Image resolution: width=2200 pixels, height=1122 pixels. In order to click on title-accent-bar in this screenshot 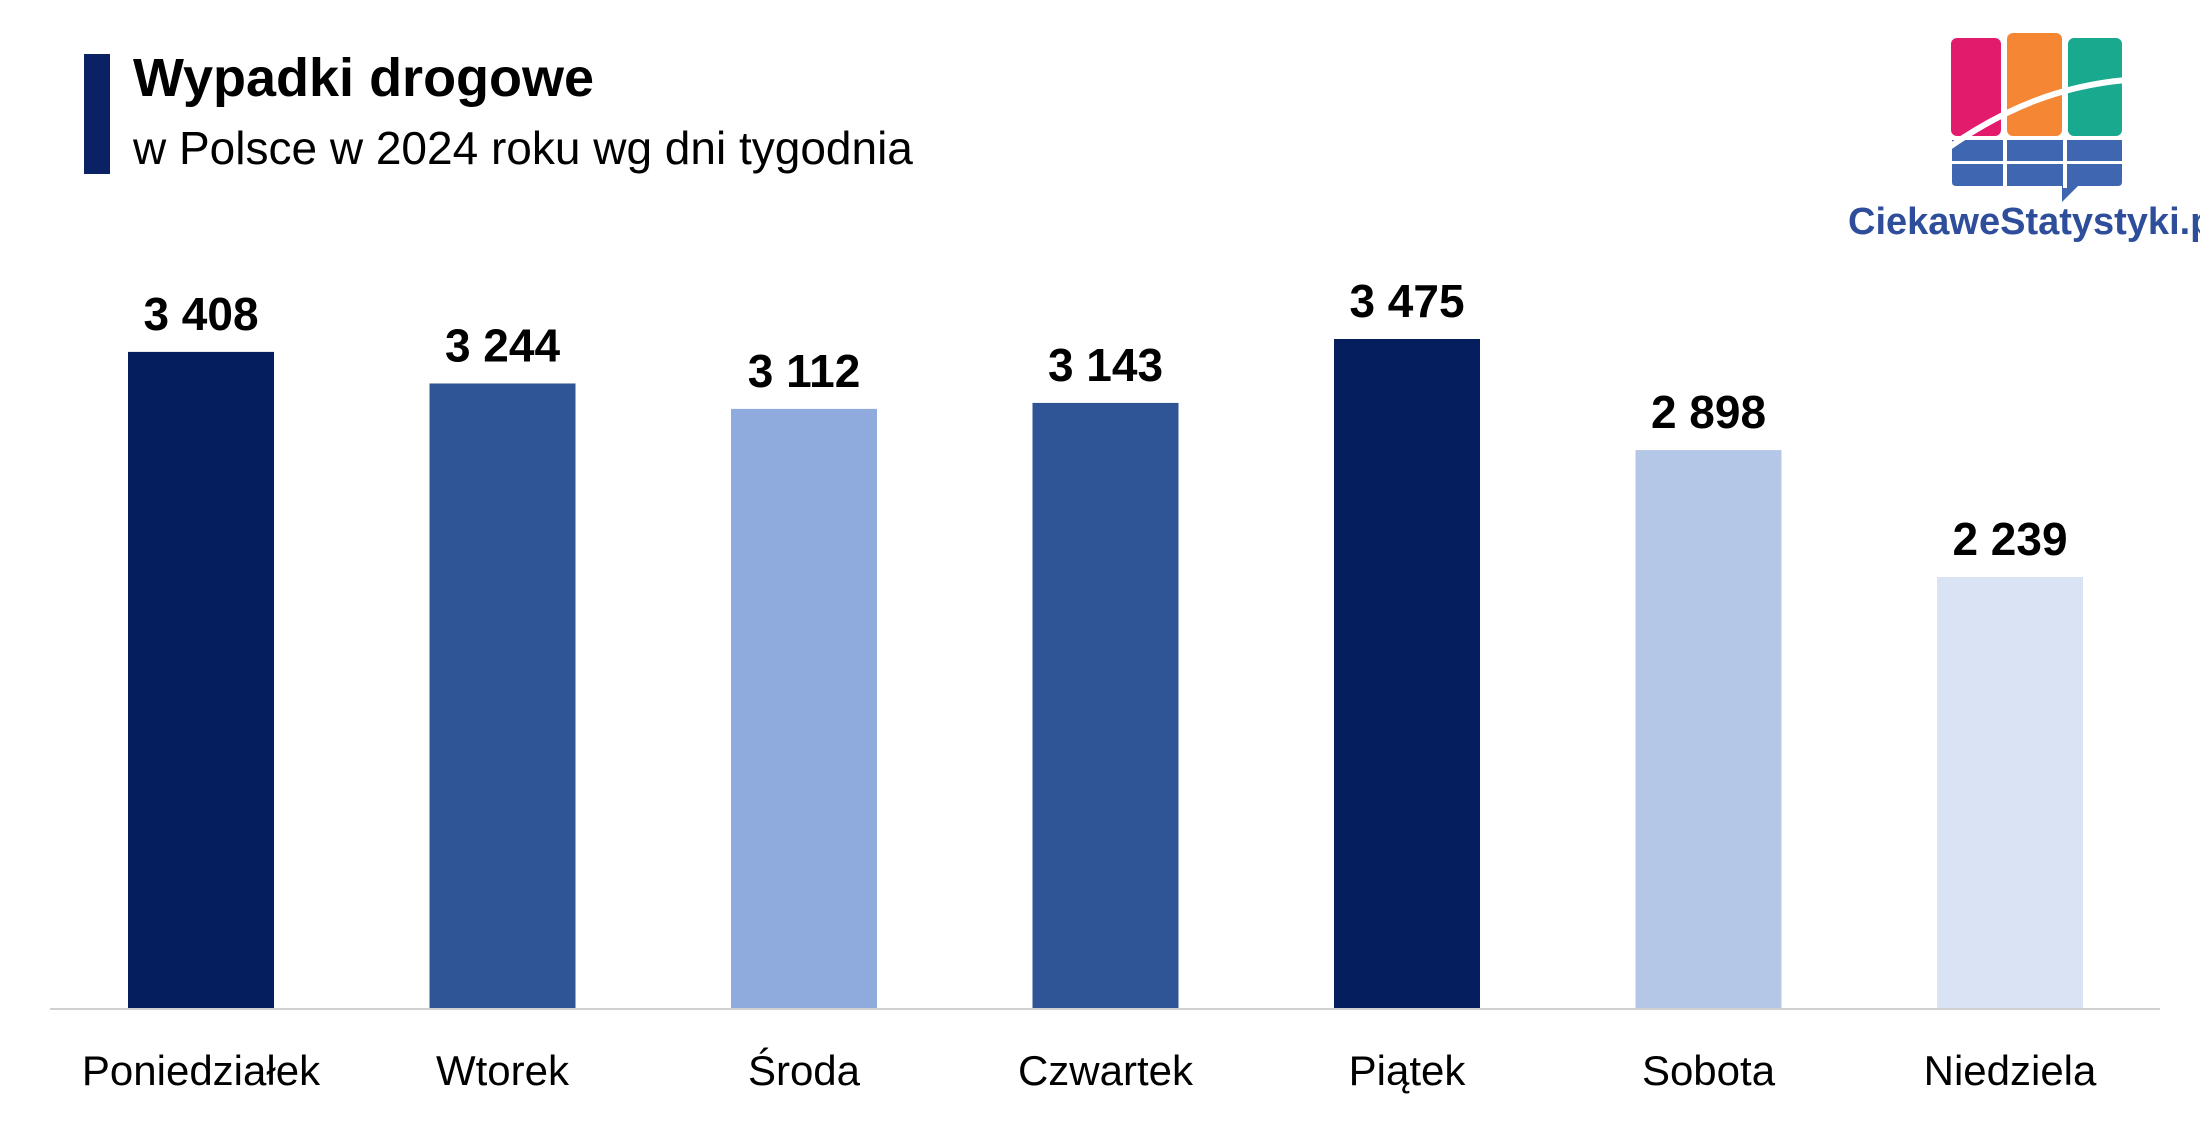, I will do `click(97, 114)`.